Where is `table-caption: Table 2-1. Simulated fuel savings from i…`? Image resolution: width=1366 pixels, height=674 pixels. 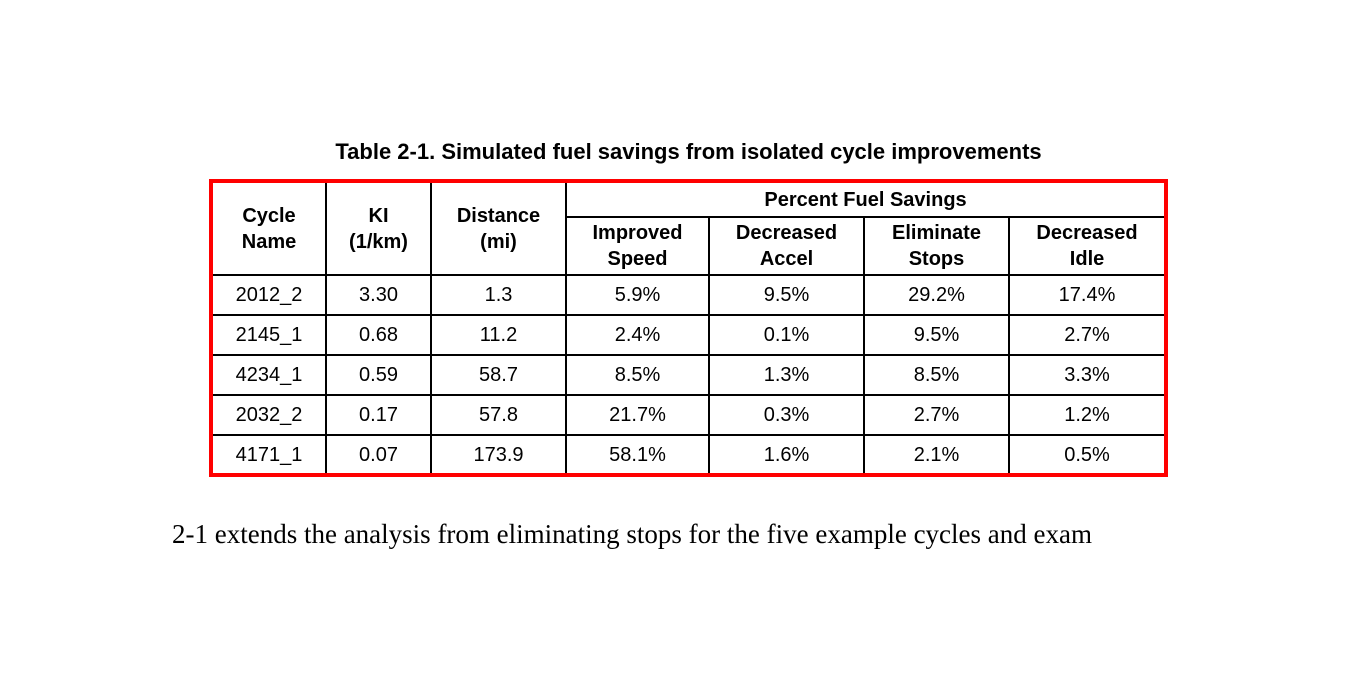 table-caption: Table 2-1. Simulated fuel savings from i… is located at coordinates (688, 151).